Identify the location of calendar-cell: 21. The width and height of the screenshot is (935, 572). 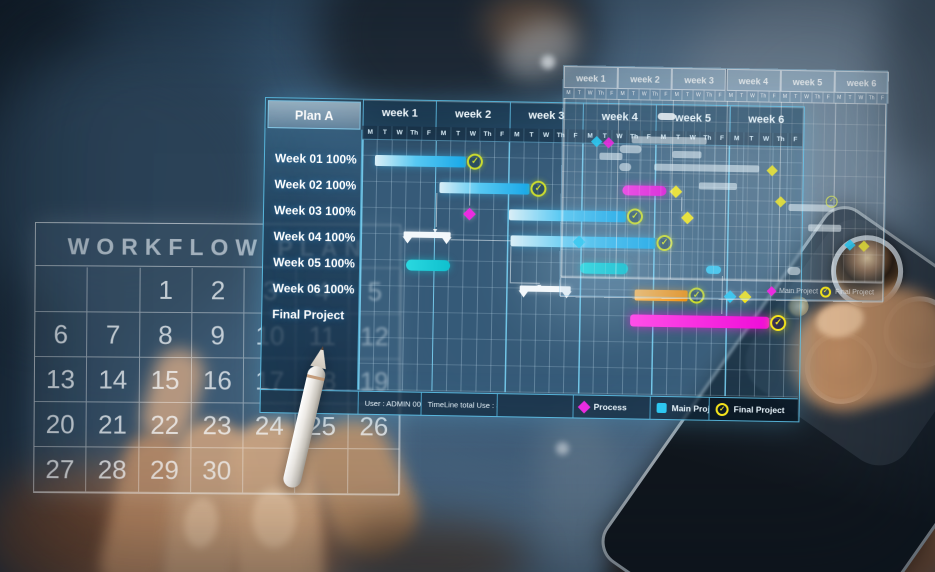
(113, 425).